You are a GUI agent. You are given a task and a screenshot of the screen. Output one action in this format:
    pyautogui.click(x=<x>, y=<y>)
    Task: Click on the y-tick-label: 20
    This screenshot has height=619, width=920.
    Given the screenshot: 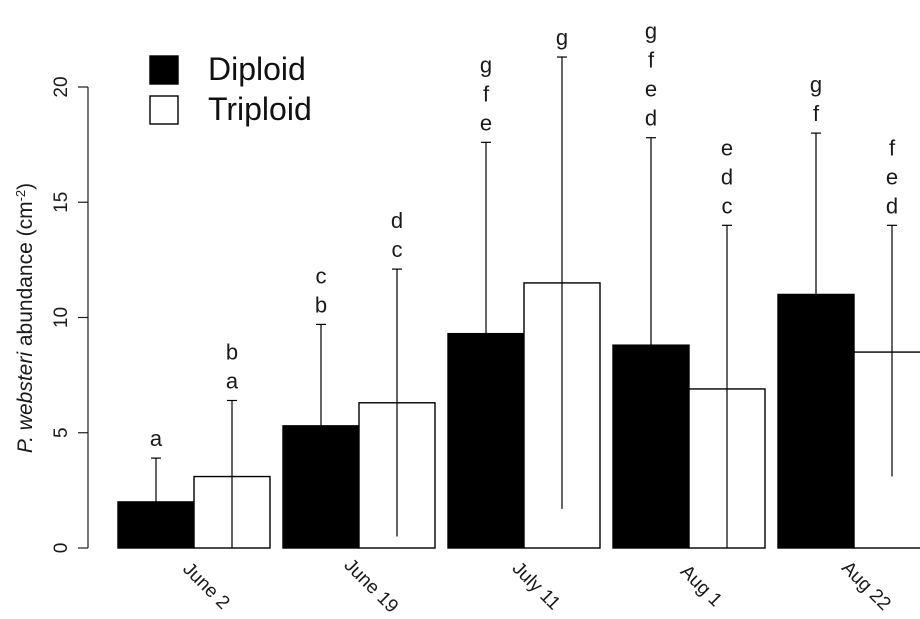 What is the action you would take?
    pyautogui.click(x=61, y=86)
    